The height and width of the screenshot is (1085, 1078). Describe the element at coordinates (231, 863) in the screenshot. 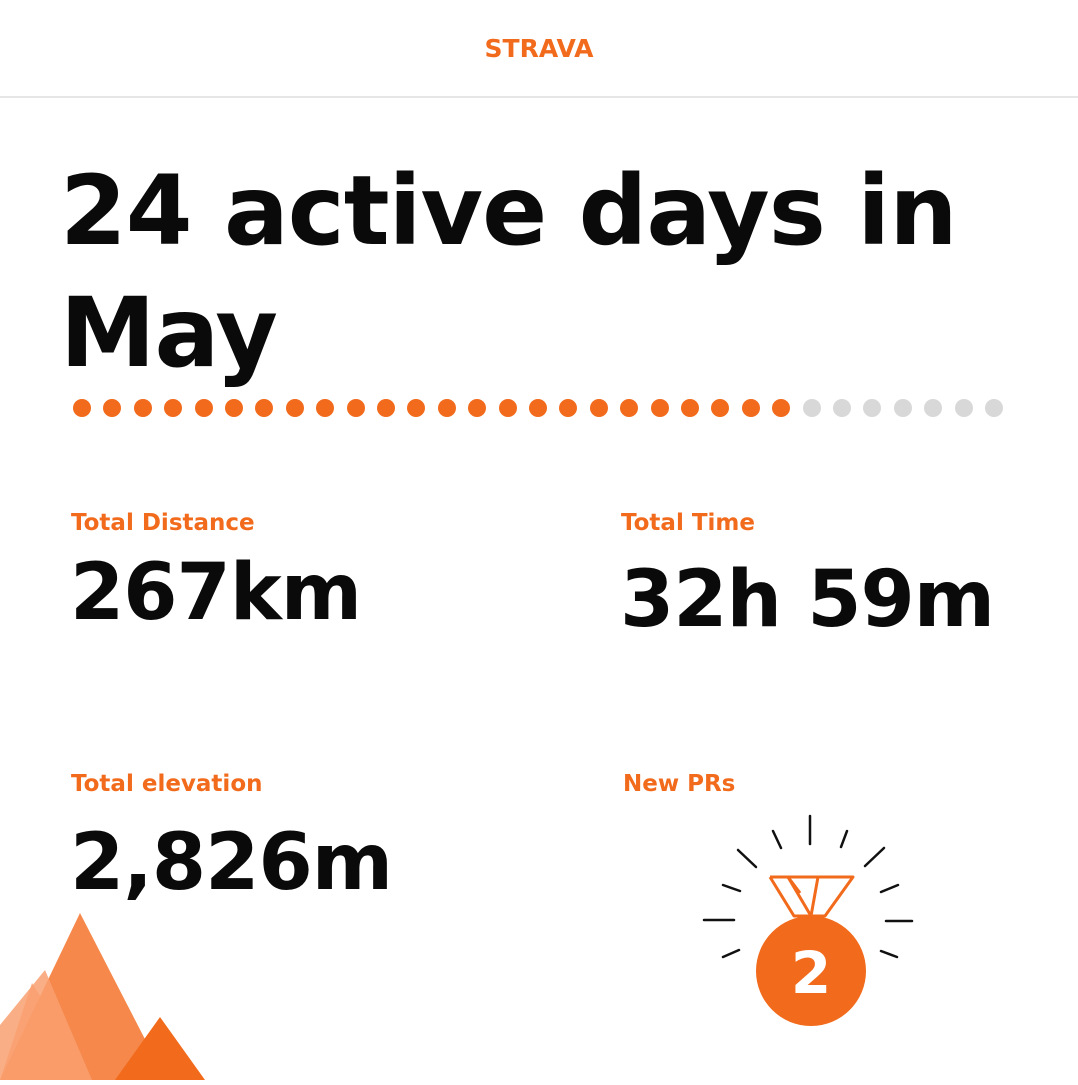

I see `total-elevation-value: 2,826m` at that location.